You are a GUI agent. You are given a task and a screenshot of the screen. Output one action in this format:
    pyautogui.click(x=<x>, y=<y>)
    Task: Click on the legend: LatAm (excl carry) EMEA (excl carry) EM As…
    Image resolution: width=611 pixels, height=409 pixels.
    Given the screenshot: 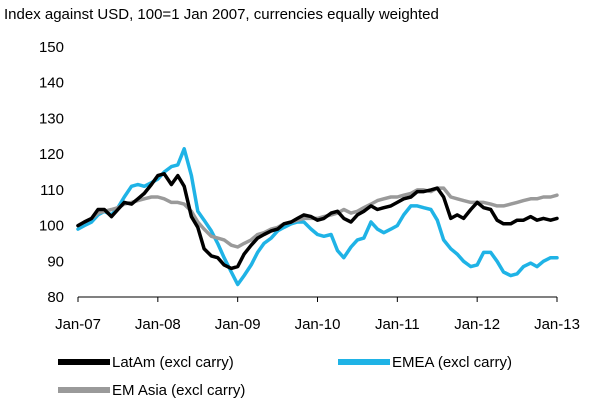 What is the action you would take?
    pyautogui.click(x=285, y=376)
    